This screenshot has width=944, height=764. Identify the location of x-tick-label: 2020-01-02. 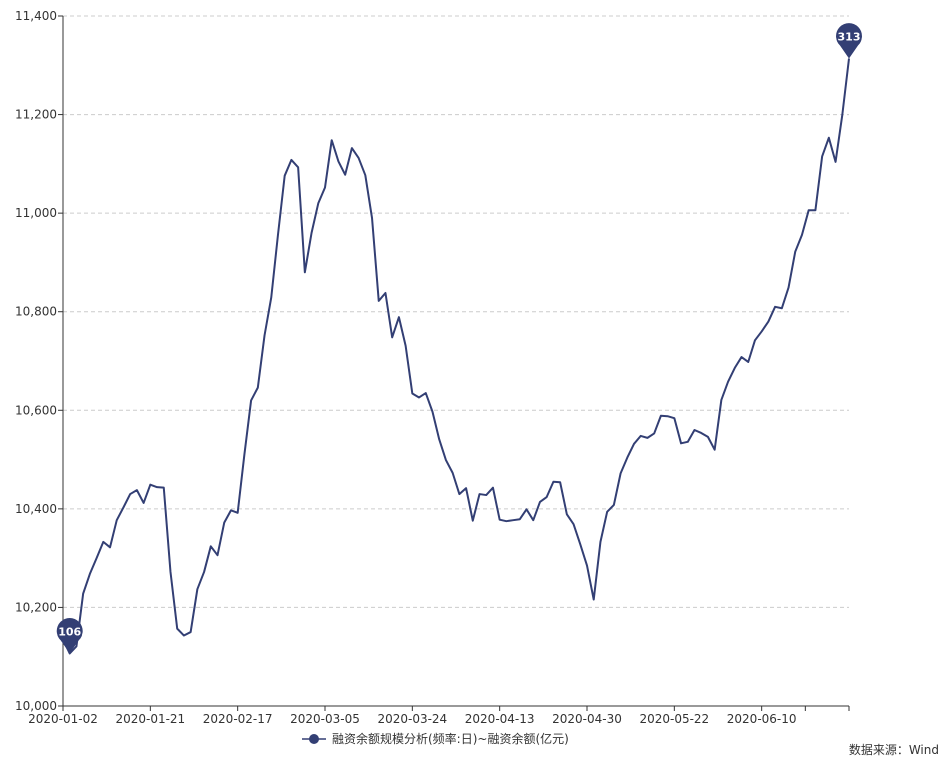
(63, 719).